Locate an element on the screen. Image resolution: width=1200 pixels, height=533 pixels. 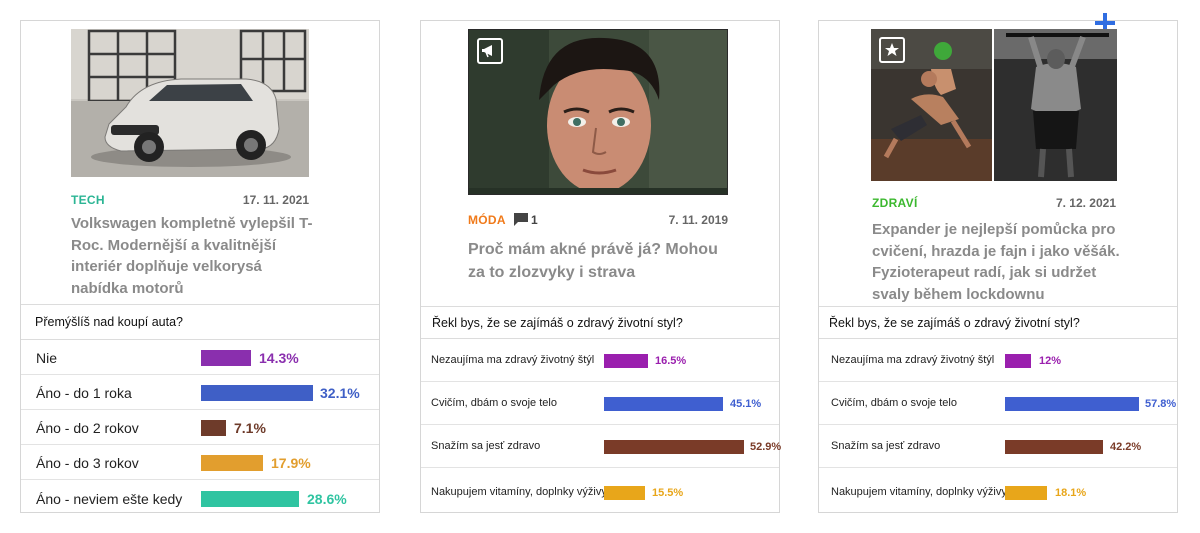
poll-option: Snažím sa jesť zdravo 52.9% is located at coordinates (601, 446).